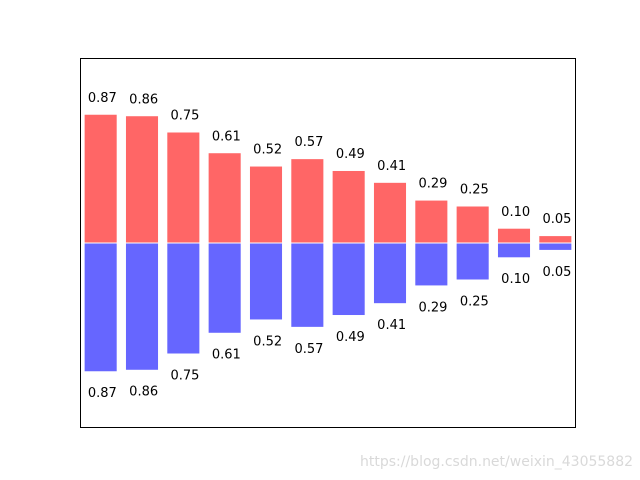  What do you see at coordinates (309, 142) in the screenshot?
I see `data-label-up-5: 0.57` at bounding box center [309, 142].